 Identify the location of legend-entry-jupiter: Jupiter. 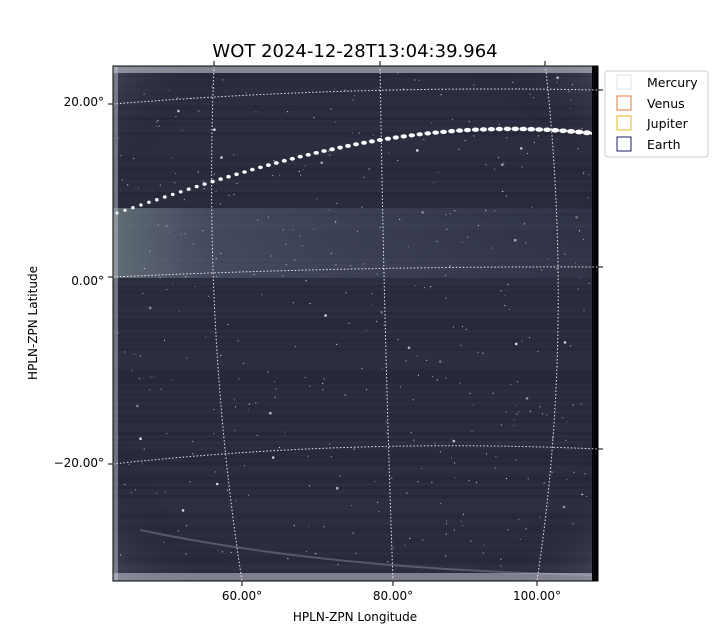
(652, 123).